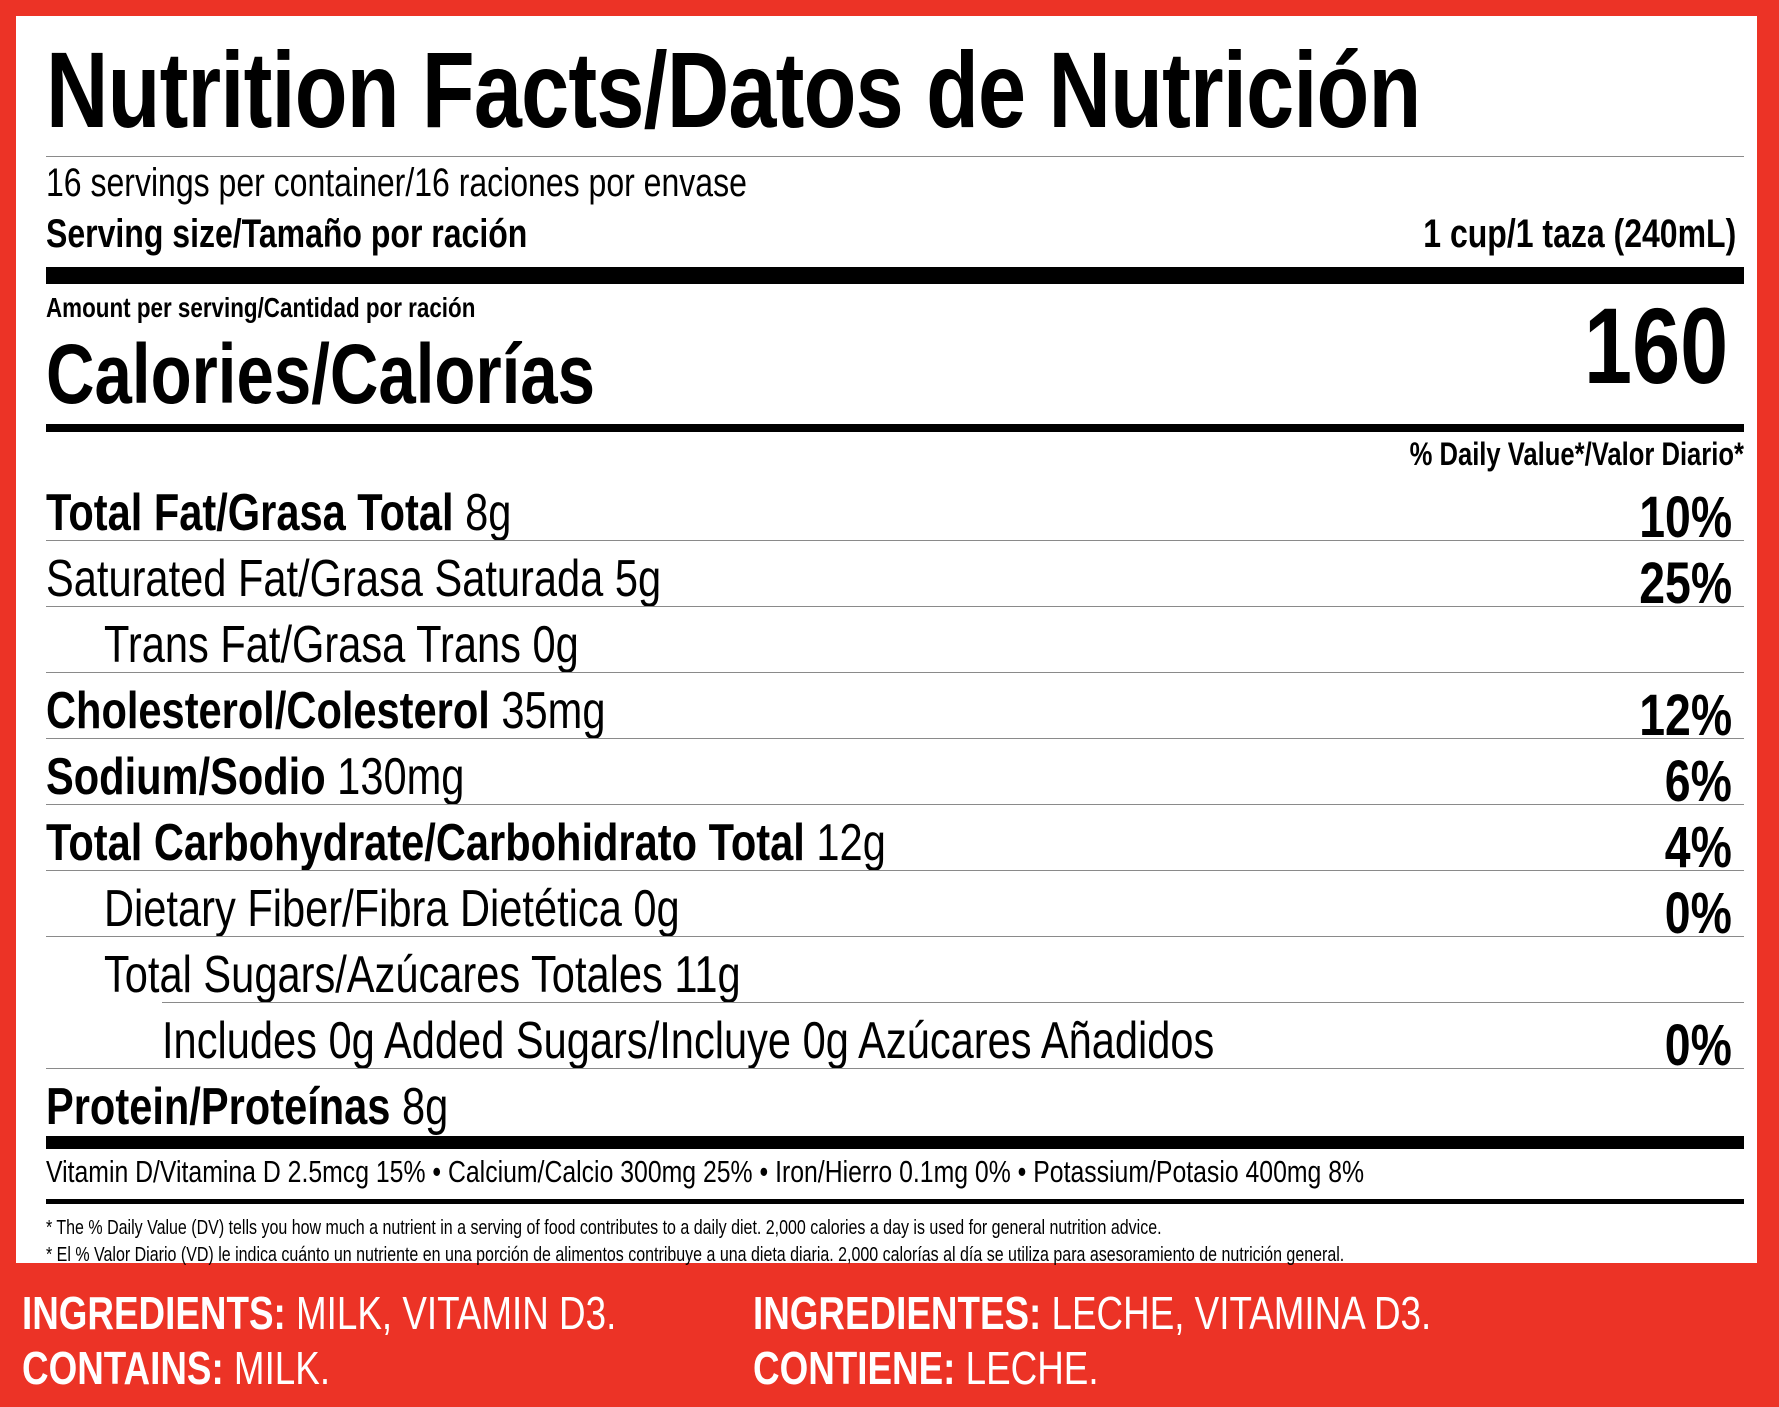 The image size is (1779, 1407). What do you see at coordinates (218, 1107) in the screenshot?
I see `nutrient-name: Protein/Proteínas` at bounding box center [218, 1107].